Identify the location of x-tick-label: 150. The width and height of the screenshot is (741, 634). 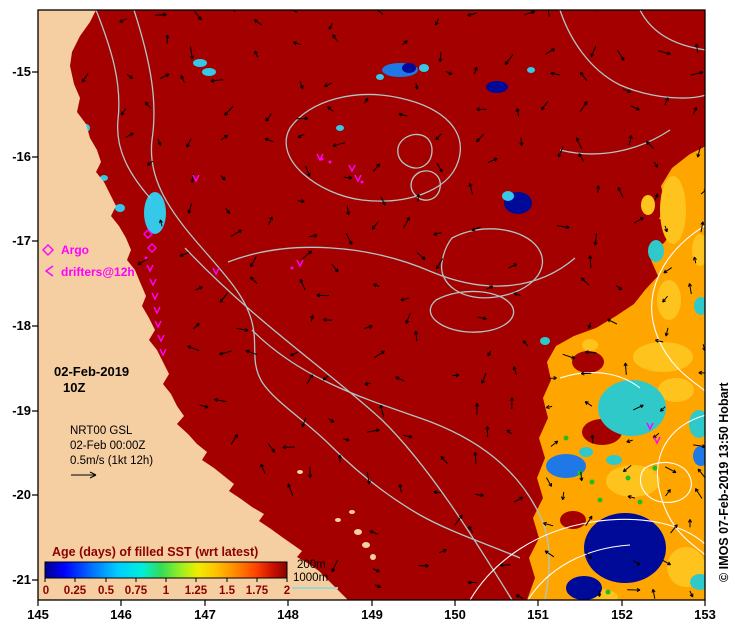
(455, 614).